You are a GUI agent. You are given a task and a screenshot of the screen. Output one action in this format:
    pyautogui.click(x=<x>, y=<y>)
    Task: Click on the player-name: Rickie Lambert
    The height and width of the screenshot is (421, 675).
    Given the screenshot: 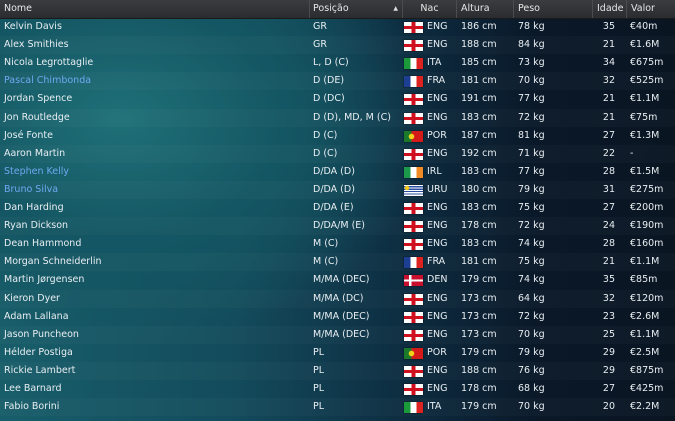 What is the action you would take?
    pyautogui.click(x=40, y=370)
    